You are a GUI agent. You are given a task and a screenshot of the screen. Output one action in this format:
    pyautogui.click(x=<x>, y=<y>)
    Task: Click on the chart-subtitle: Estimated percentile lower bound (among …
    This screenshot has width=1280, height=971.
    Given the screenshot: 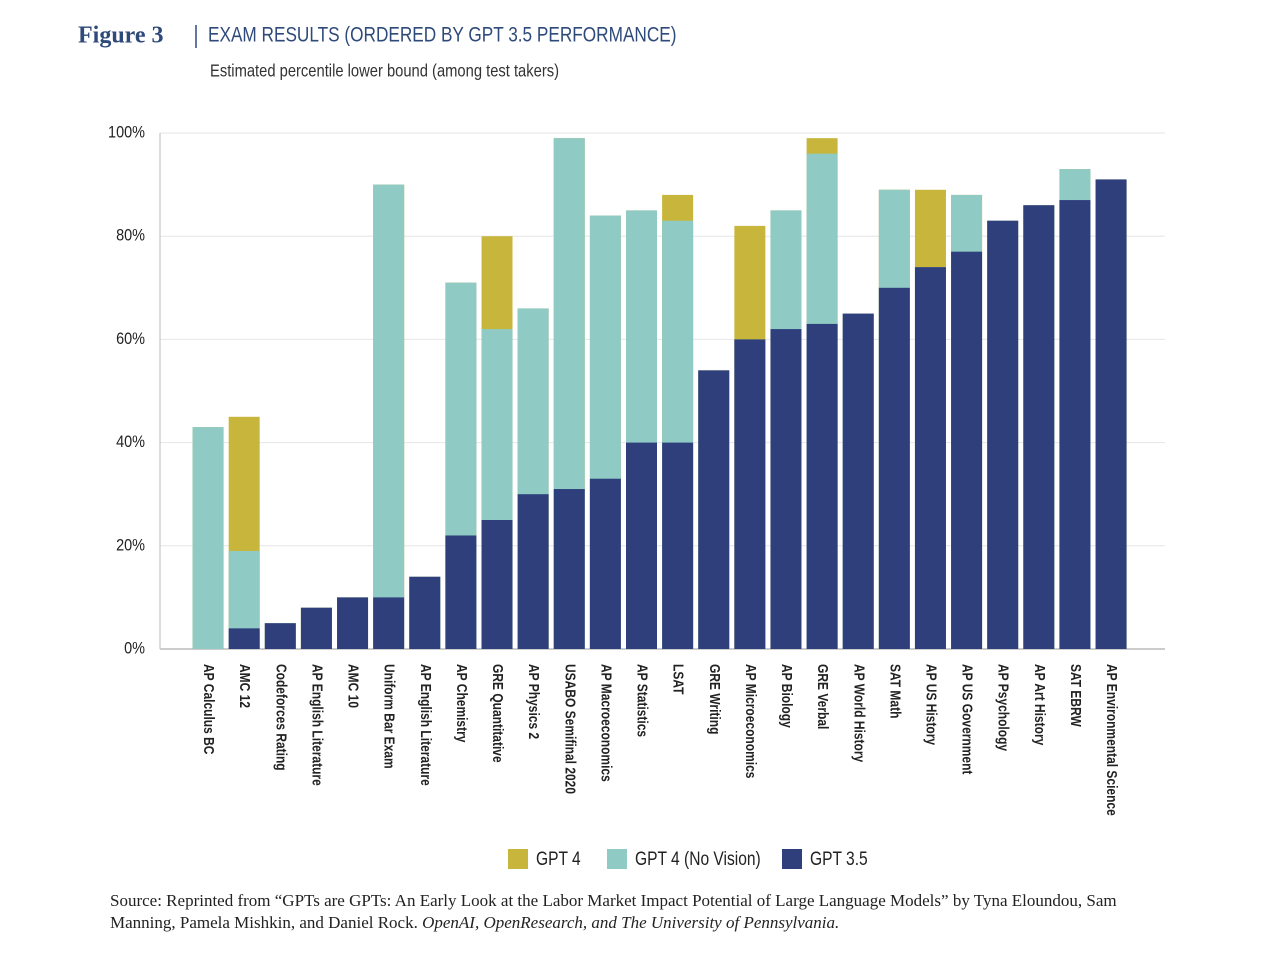 What is the action you would take?
    pyautogui.click(x=384, y=71)
    